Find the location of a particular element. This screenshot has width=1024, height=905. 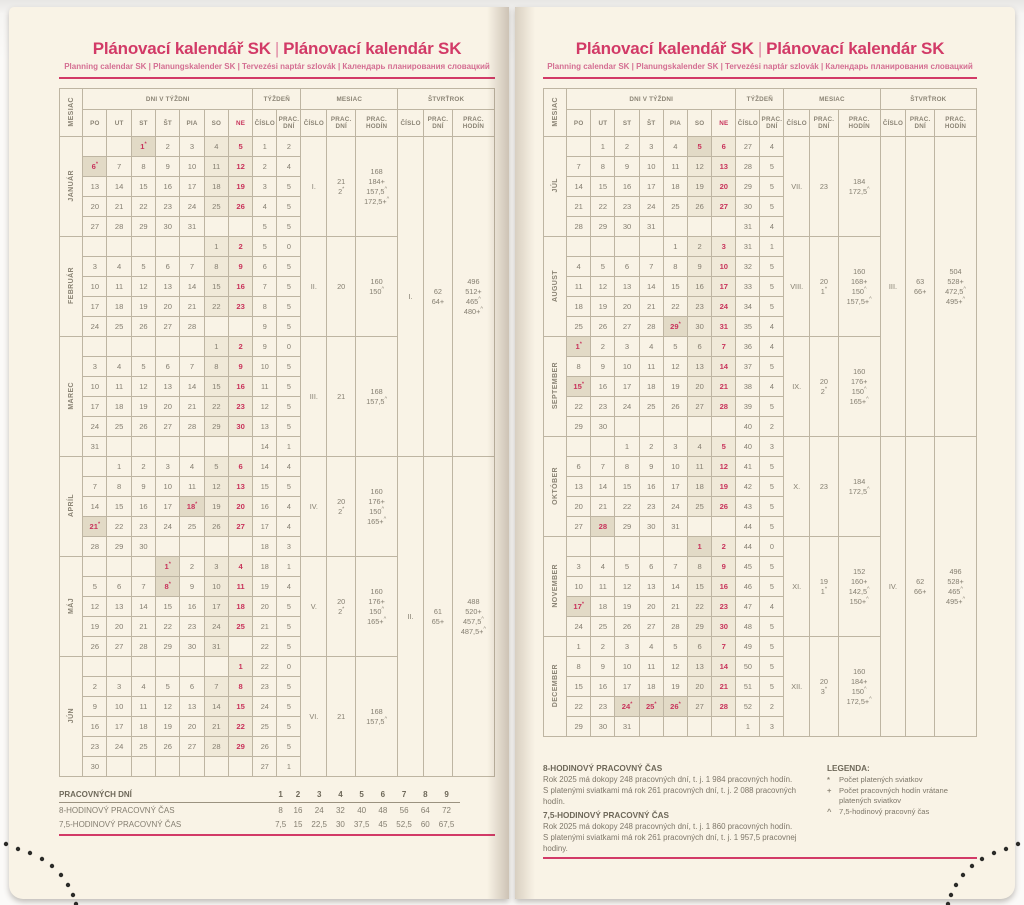

day-cell: 2 is located at coordinates (95, 686).